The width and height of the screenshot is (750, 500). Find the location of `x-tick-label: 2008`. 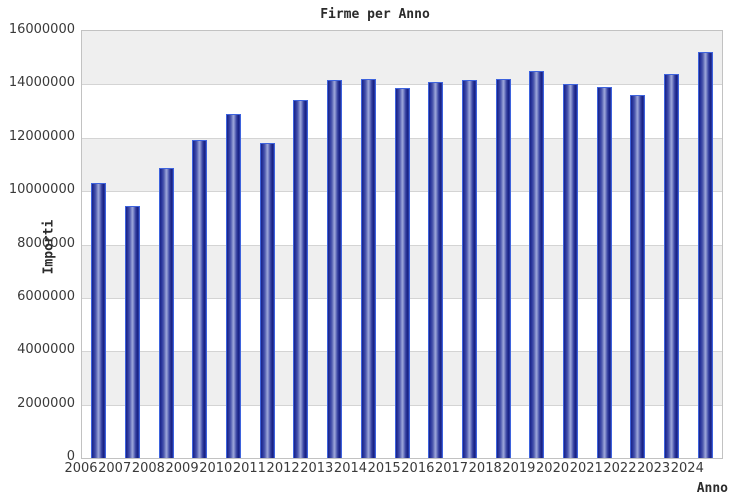

x-tick-label: 2008 is located at coordinates (148, 468).